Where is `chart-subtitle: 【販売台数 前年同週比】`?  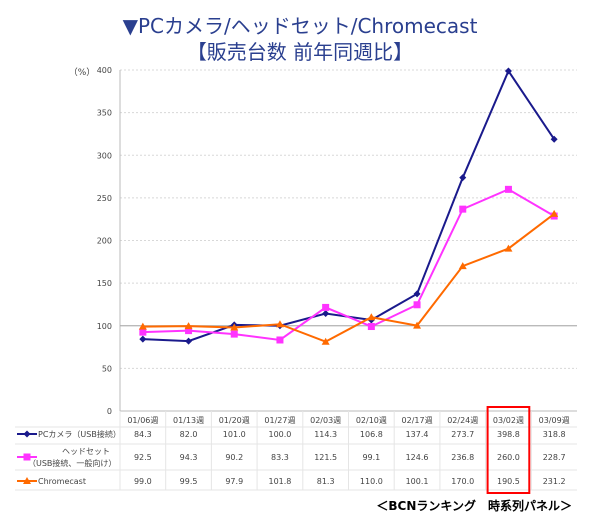
chart-subtitle: 【販売台数 前年同週比】 is located at coordinates (300, 52).